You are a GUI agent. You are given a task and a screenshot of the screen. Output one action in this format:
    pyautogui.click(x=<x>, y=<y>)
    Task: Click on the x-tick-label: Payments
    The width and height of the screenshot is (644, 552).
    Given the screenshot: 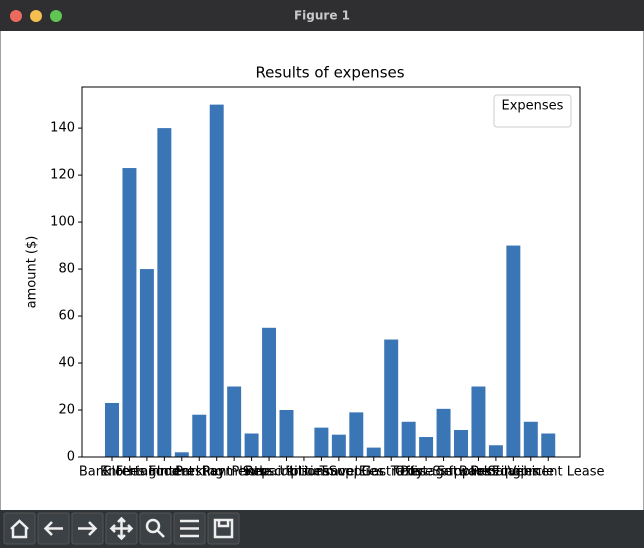 What is the action you would take?
    pyautogui.click(x=234, y=472)
    